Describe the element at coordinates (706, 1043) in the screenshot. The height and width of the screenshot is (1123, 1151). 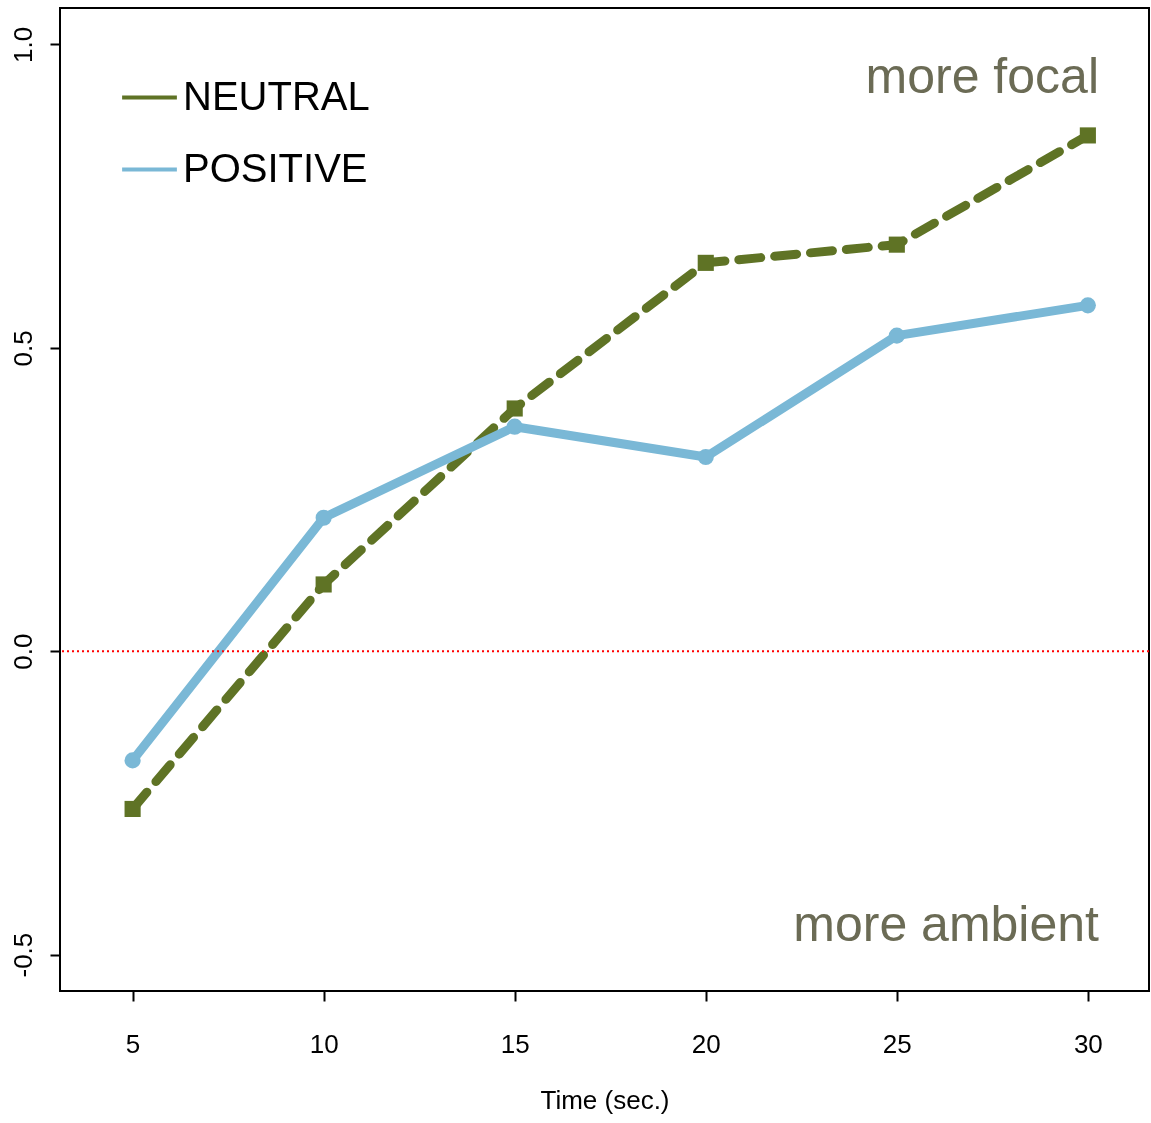
I see `x-tick-label: 20` at that location.